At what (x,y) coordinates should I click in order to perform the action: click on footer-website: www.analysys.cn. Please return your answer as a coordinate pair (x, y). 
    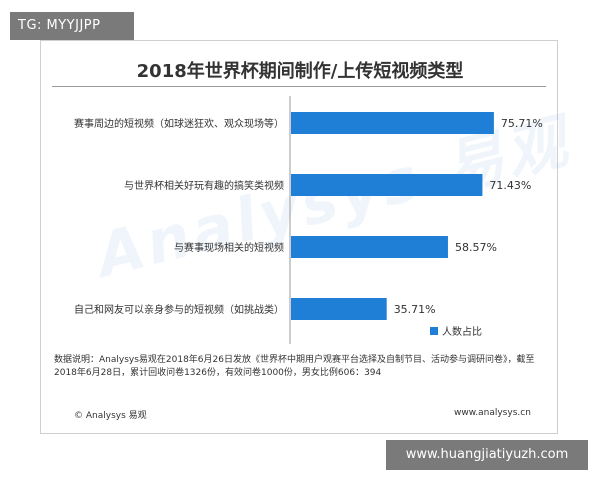
    Looking at the image, I should click on (492, 413).